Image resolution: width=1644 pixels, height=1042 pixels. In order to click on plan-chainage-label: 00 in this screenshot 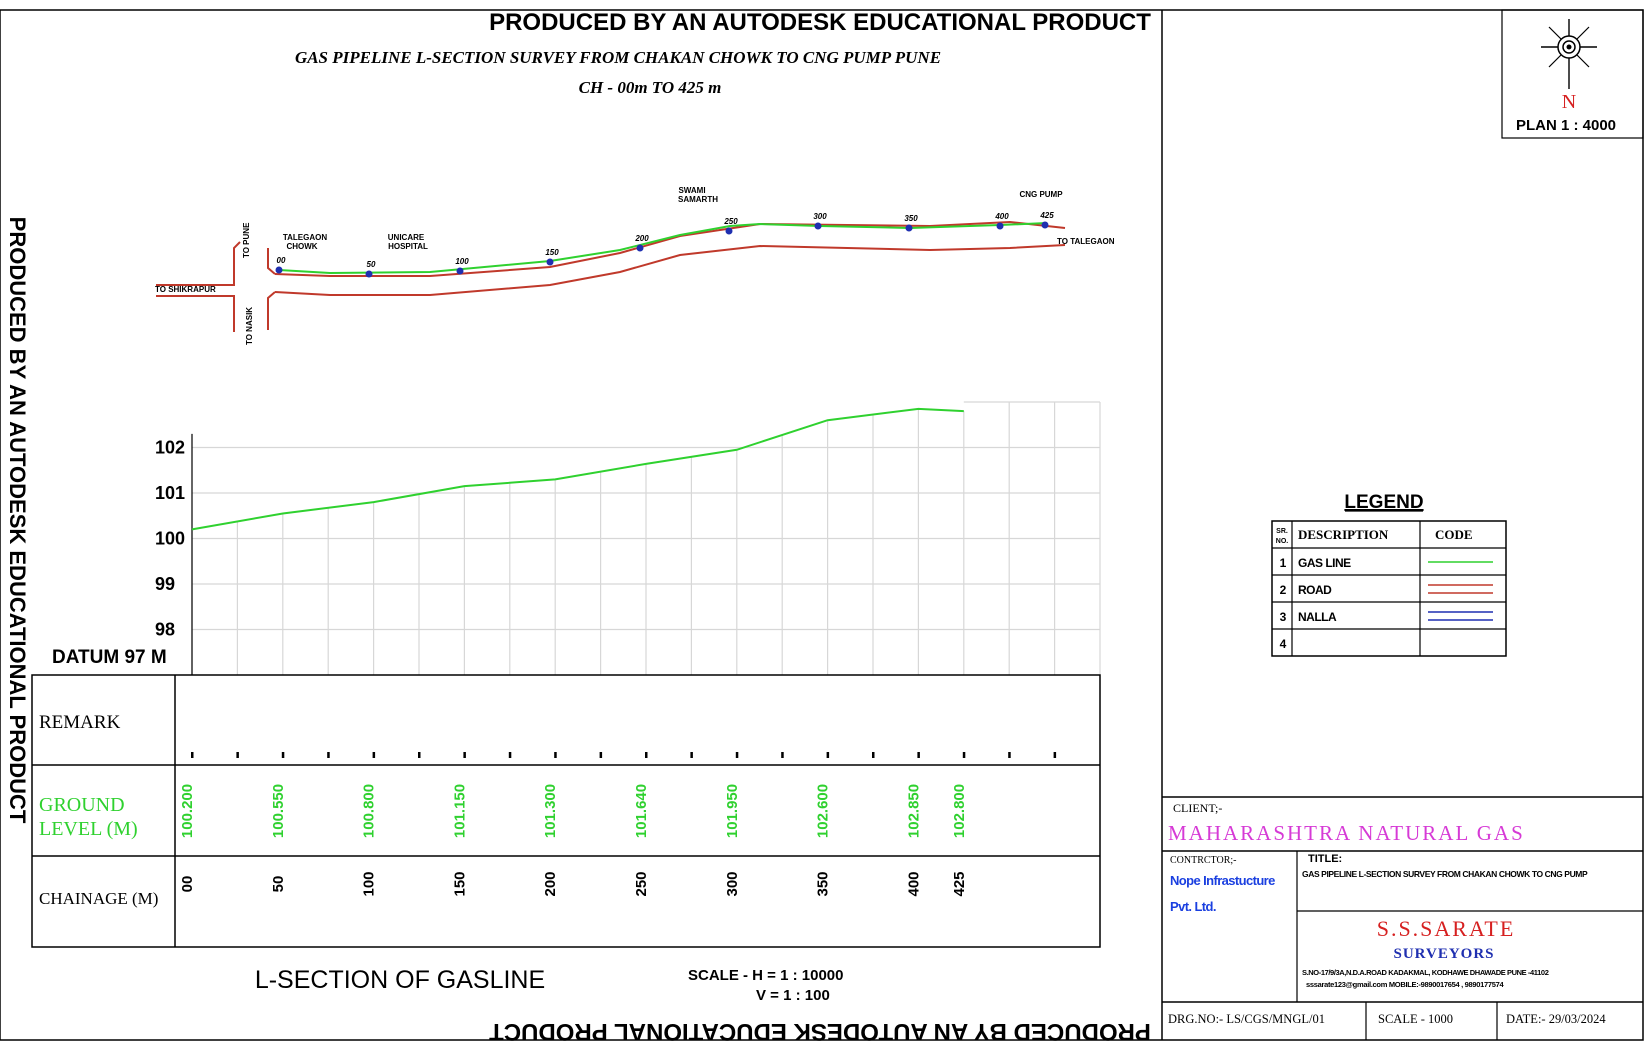, I will do `click(281, 260)`.